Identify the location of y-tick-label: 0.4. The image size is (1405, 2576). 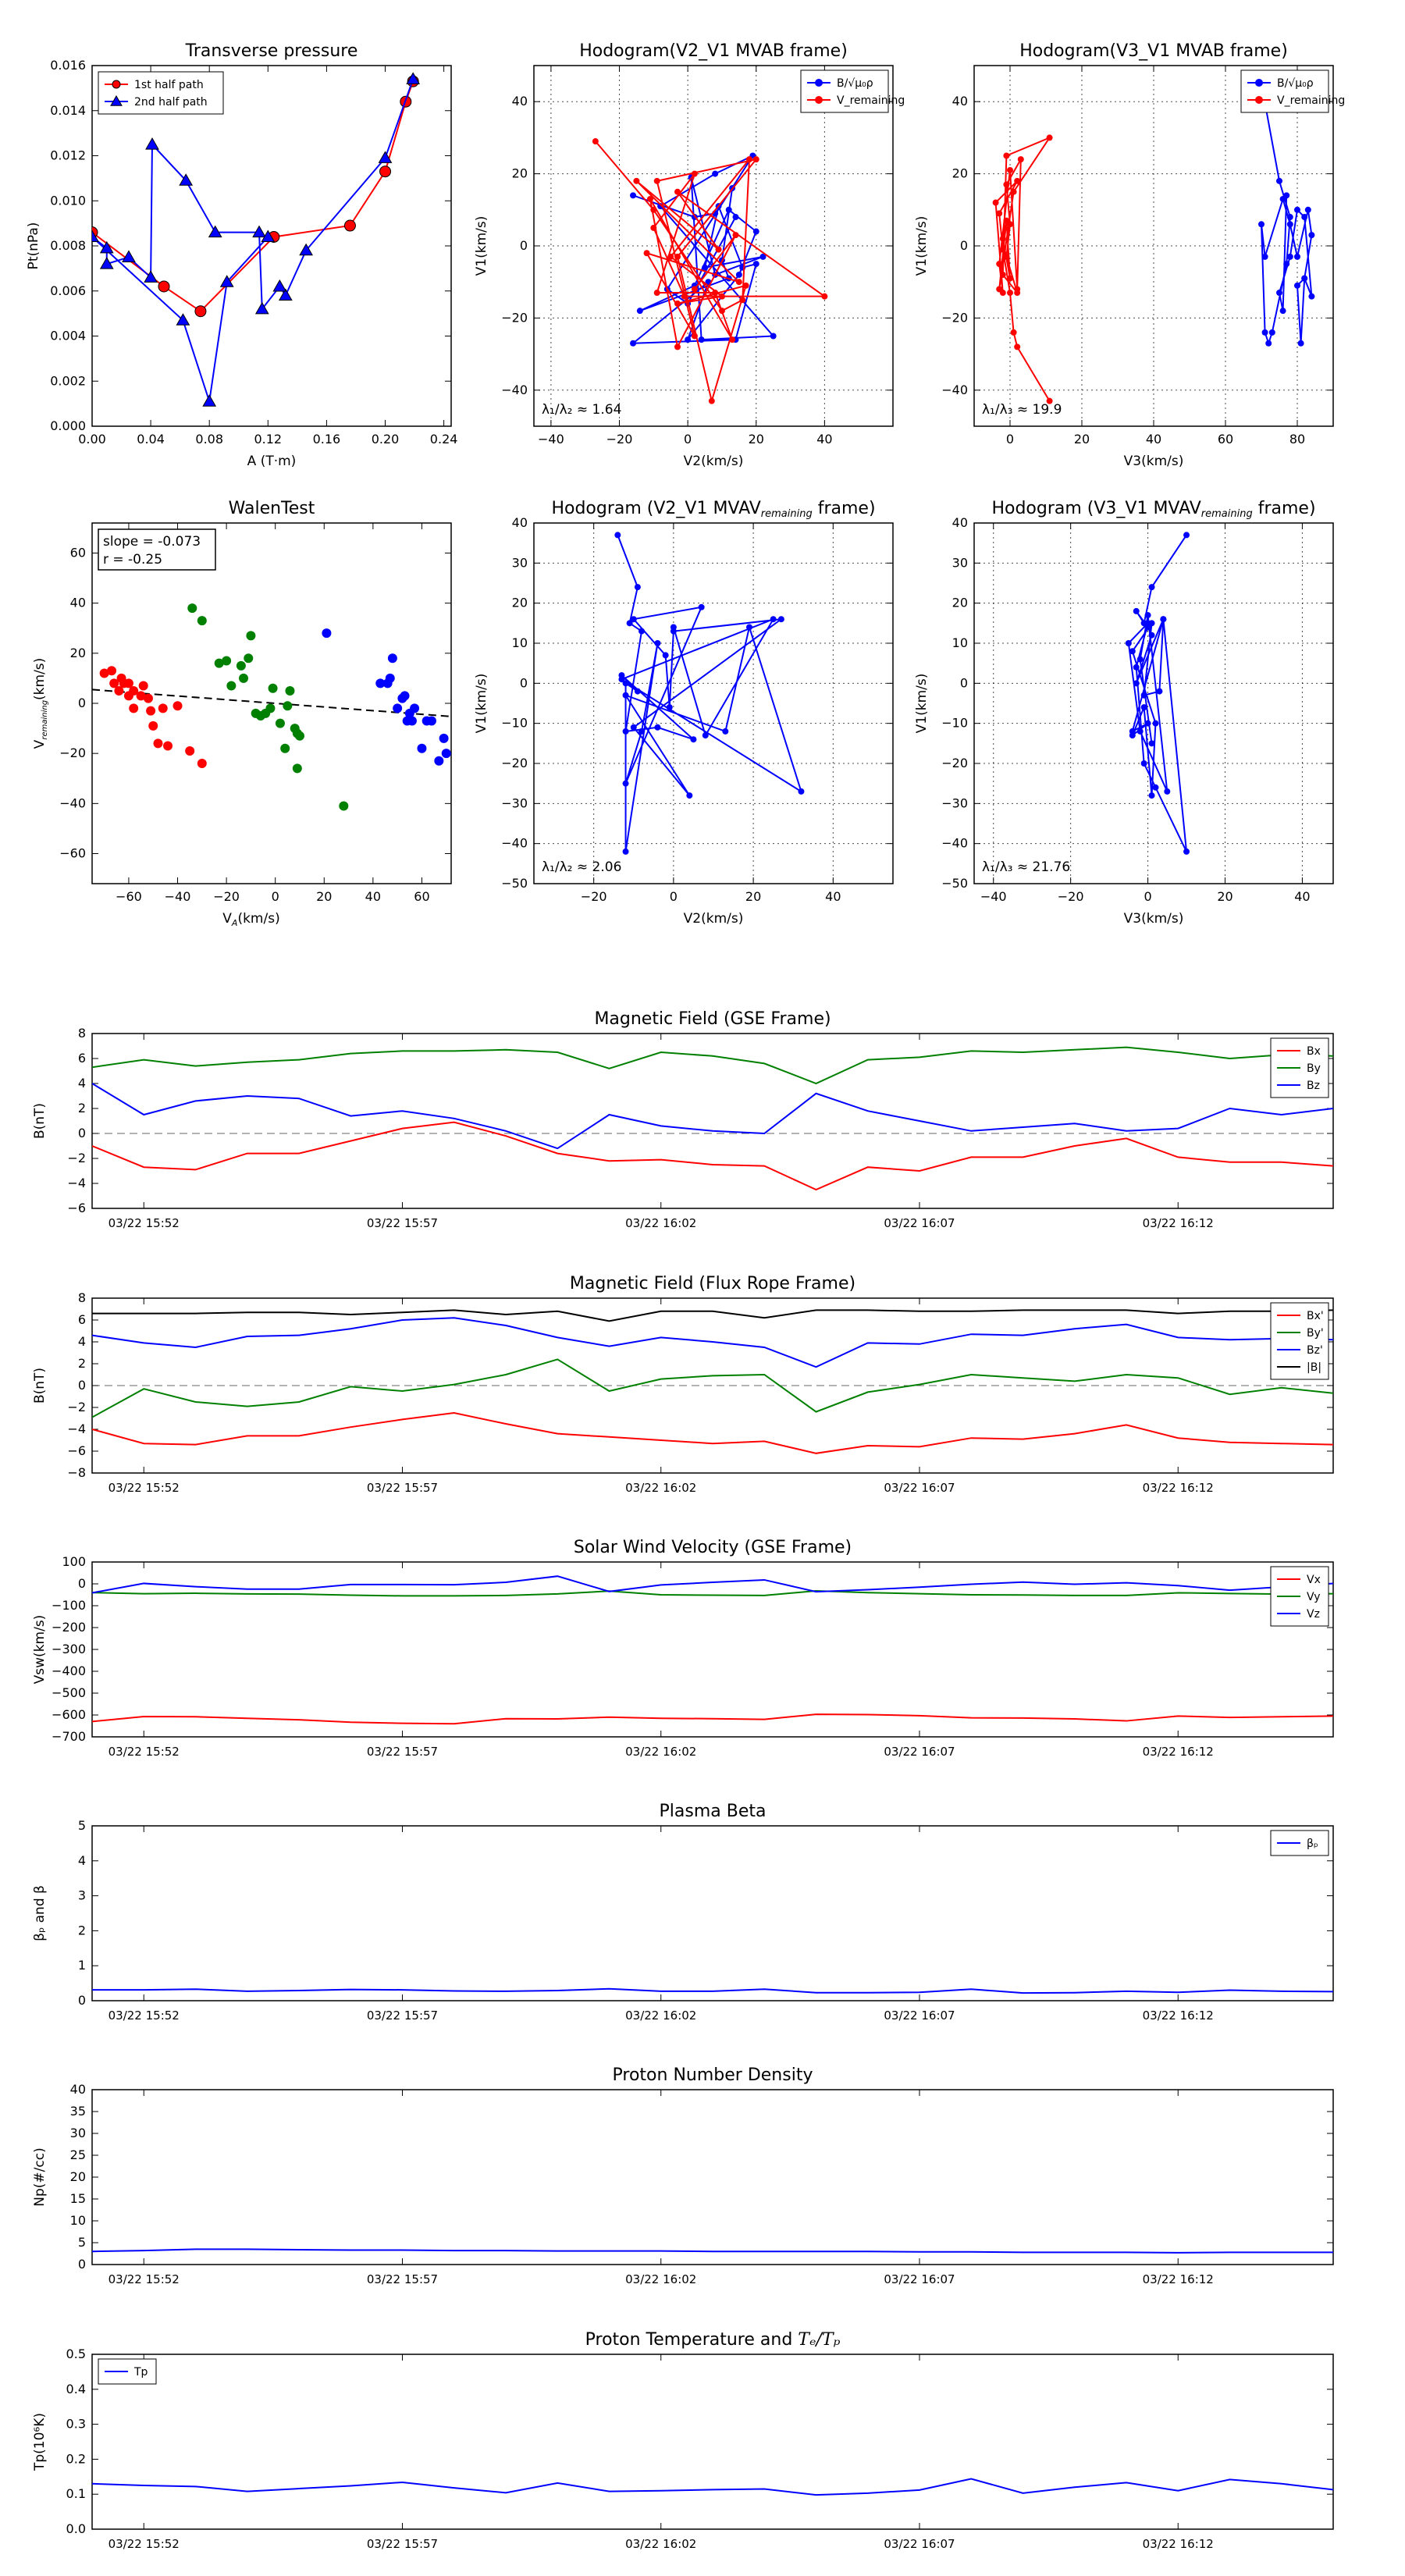
(76, 2389).